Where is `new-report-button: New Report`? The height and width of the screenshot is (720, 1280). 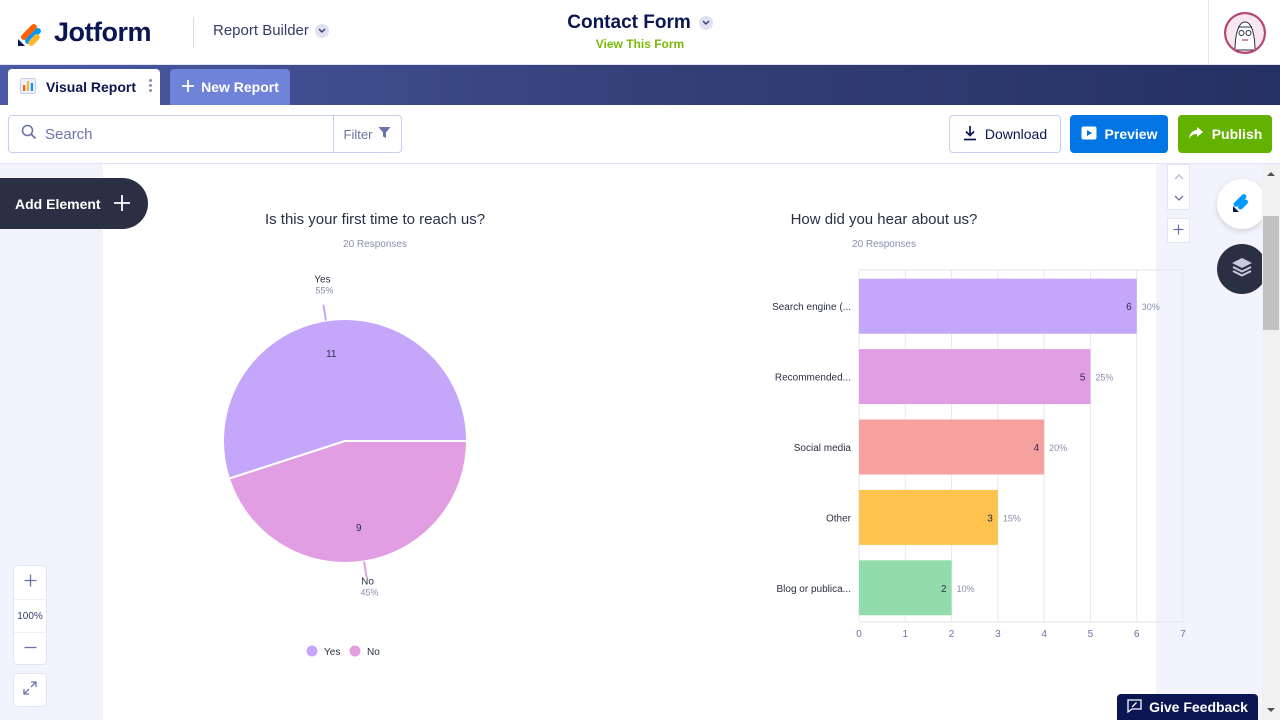
new-report-button: New Report is located at coordinates (230, 87).